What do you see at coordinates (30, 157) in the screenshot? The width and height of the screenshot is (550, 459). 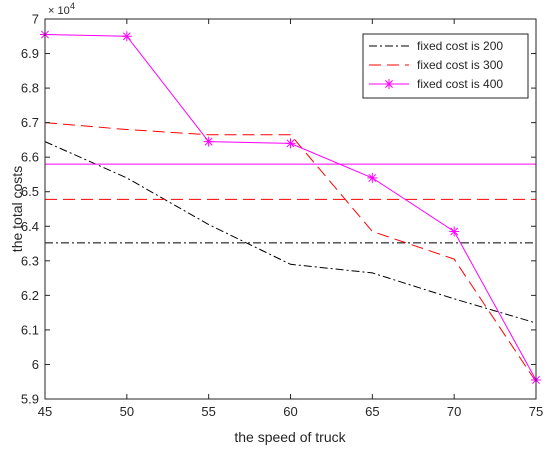 I see `y-tick-label: 6.6` at bounding box center [30, 157].